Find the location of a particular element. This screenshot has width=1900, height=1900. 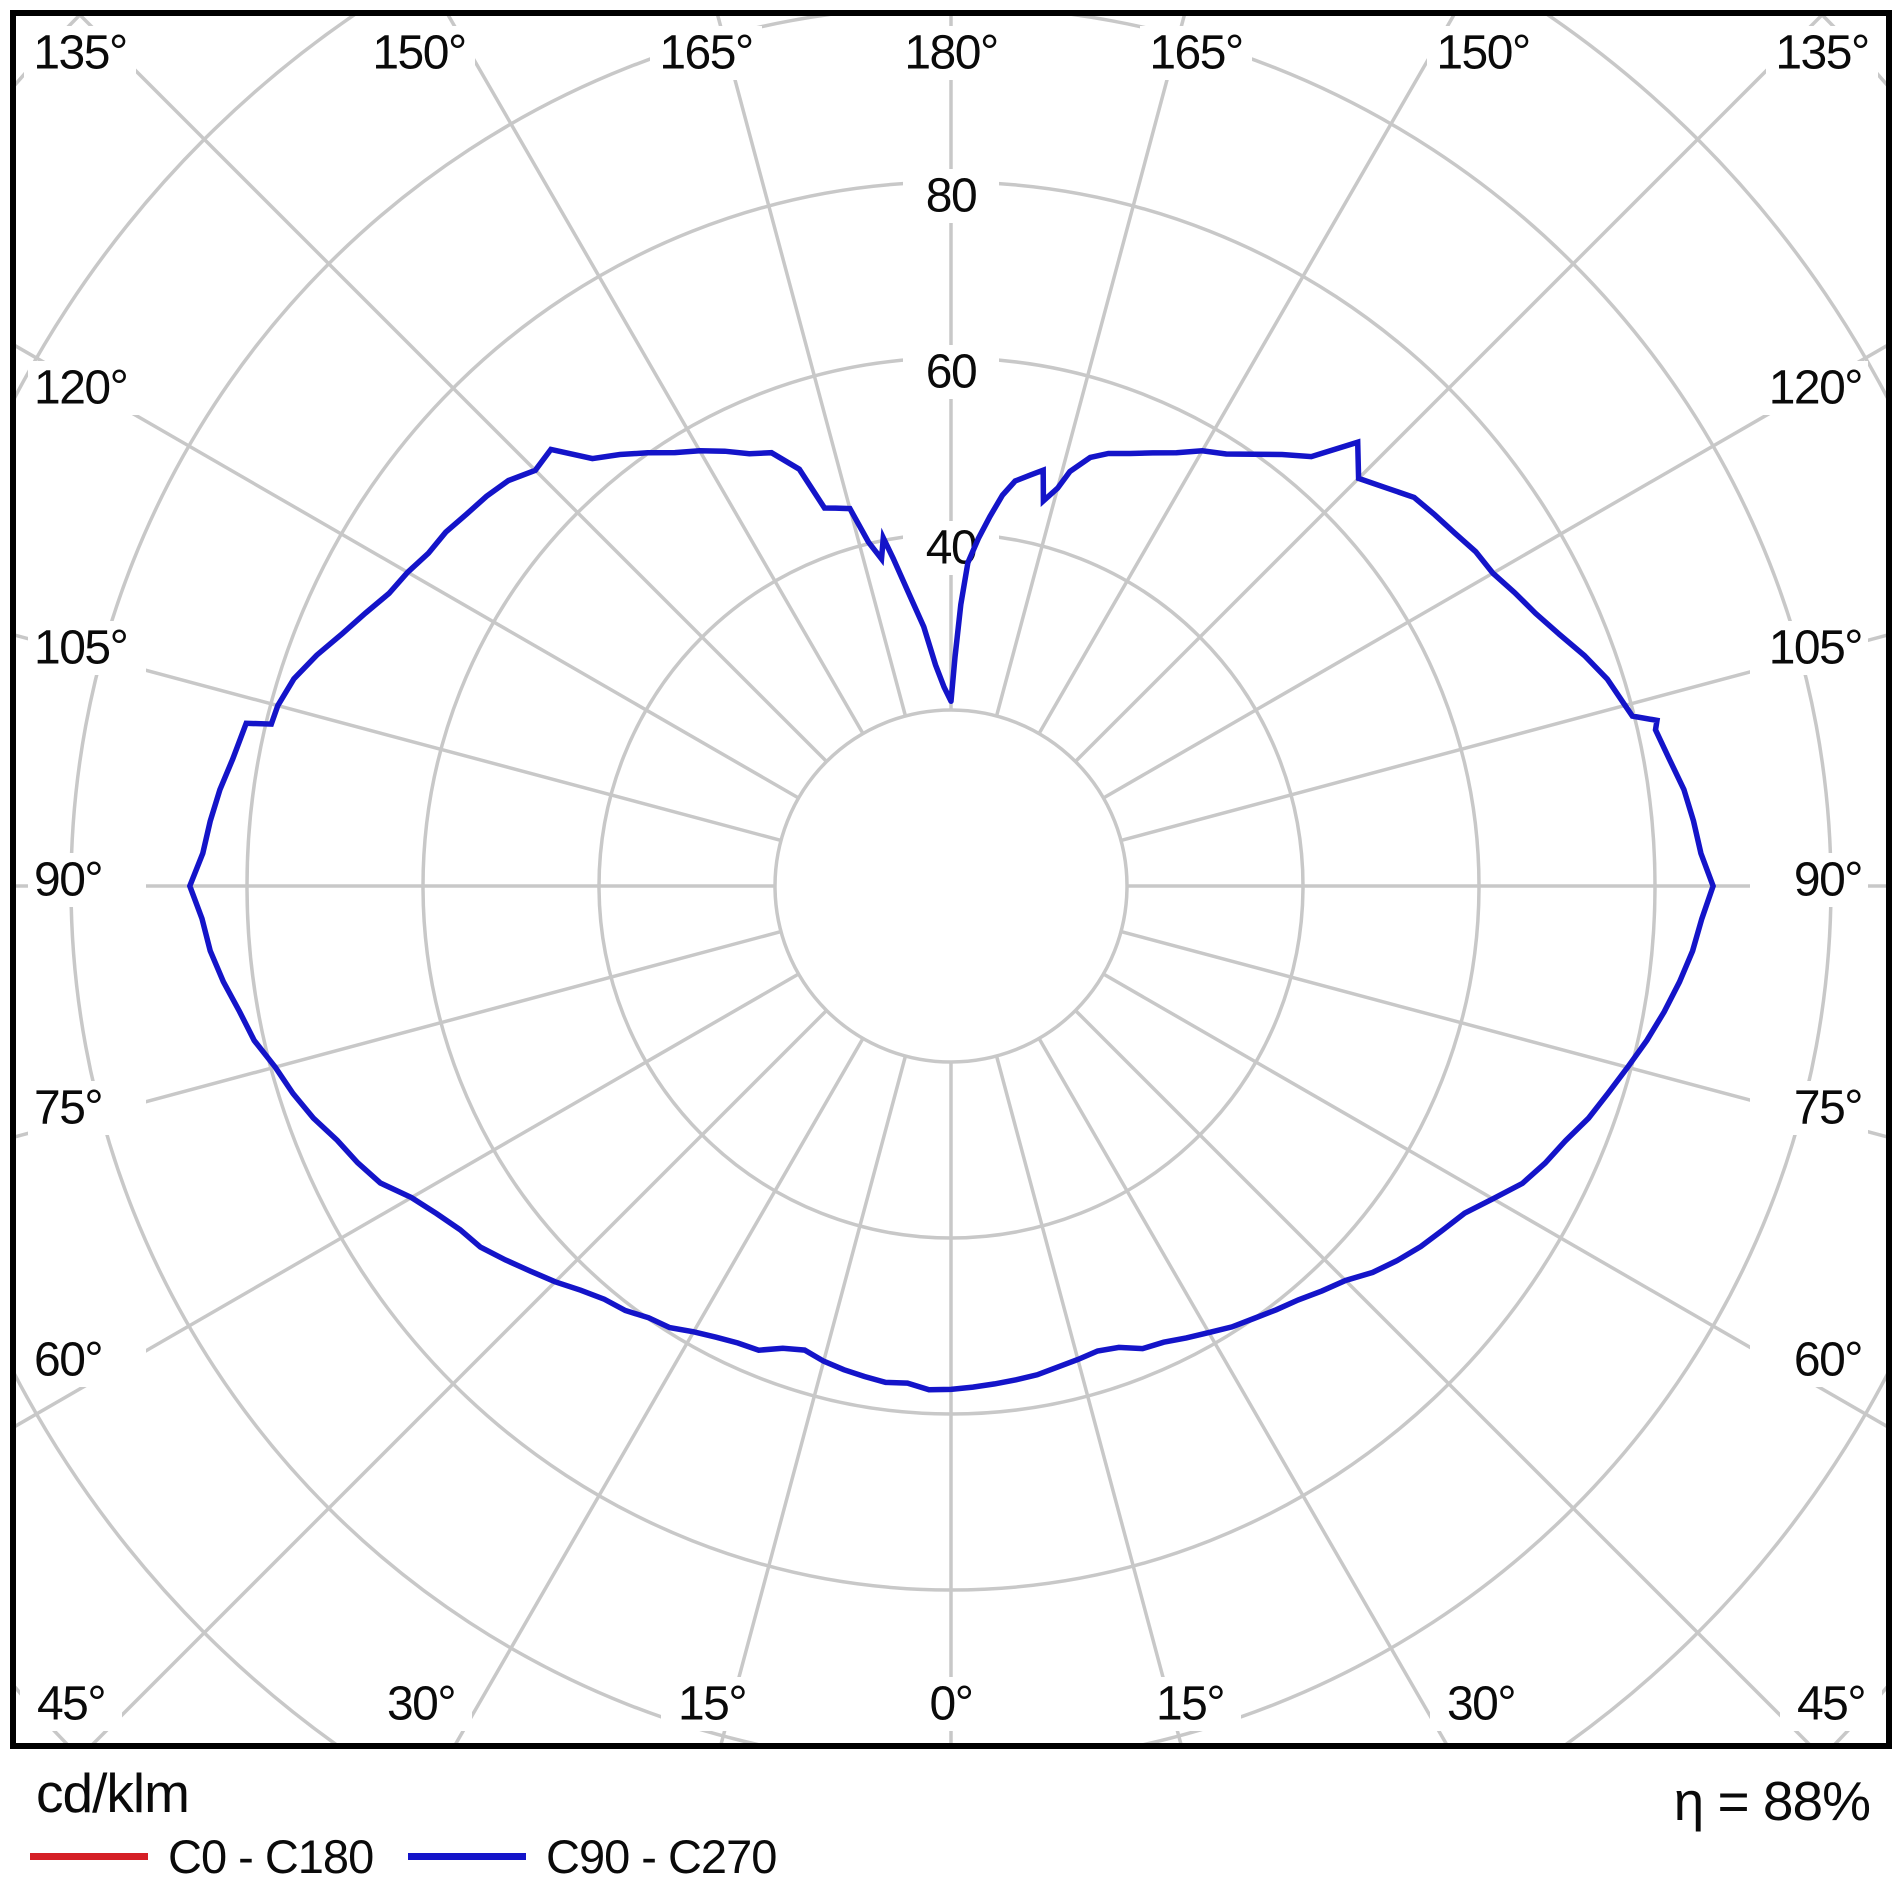

angle-label-bottom-4-bg is located at coordinates (1190, 1704).